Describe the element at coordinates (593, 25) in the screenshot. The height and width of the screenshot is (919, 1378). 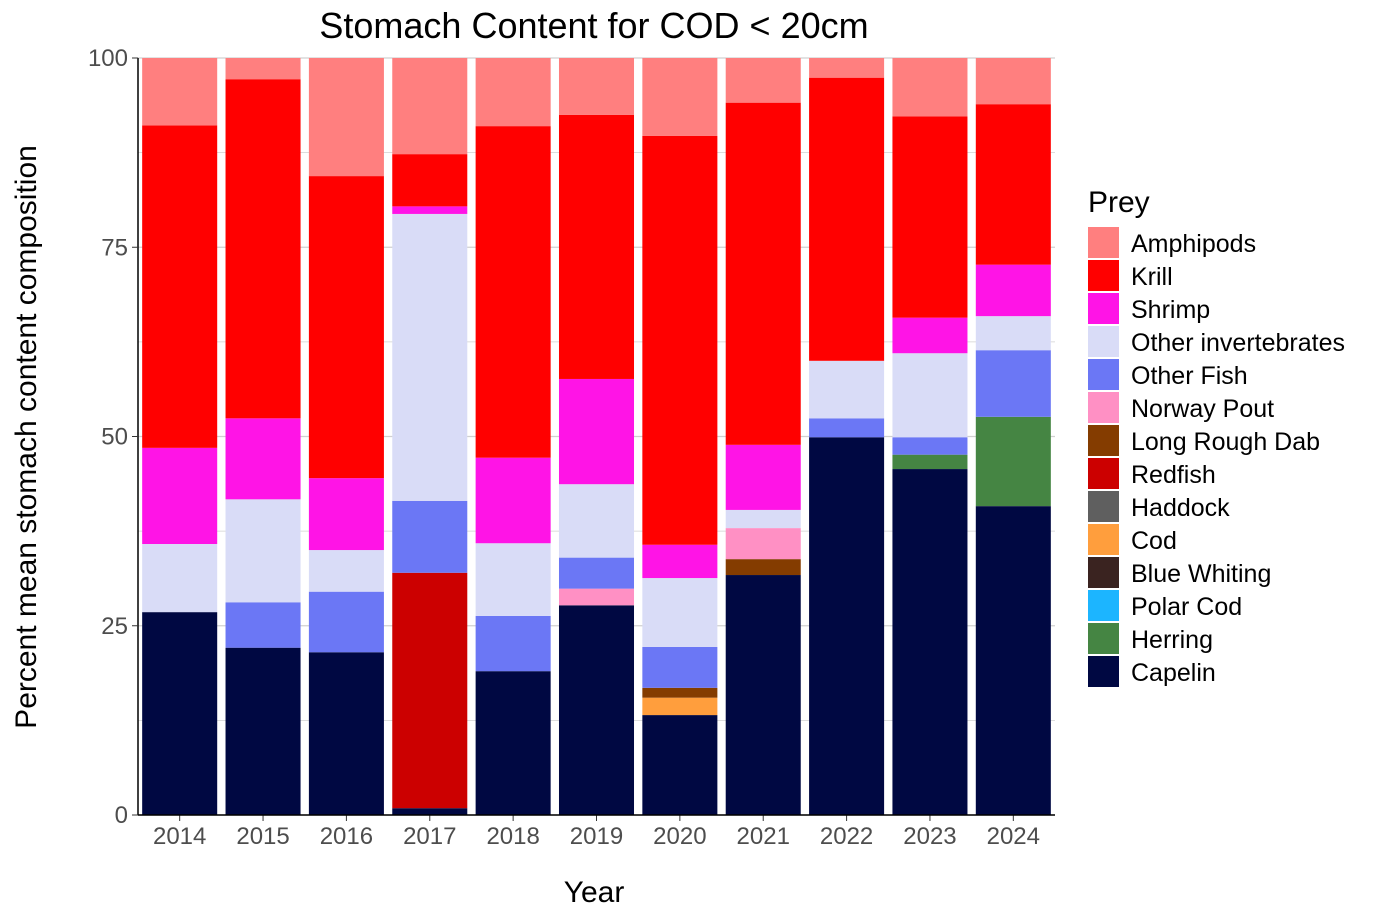
I see `chart-title: Stomach Content for COD < 20cm` at that location.